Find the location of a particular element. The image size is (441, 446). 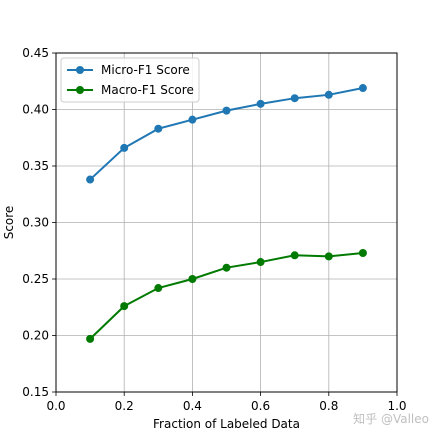

y-tick-label: 0.30 is located at coordinates (35, 223).